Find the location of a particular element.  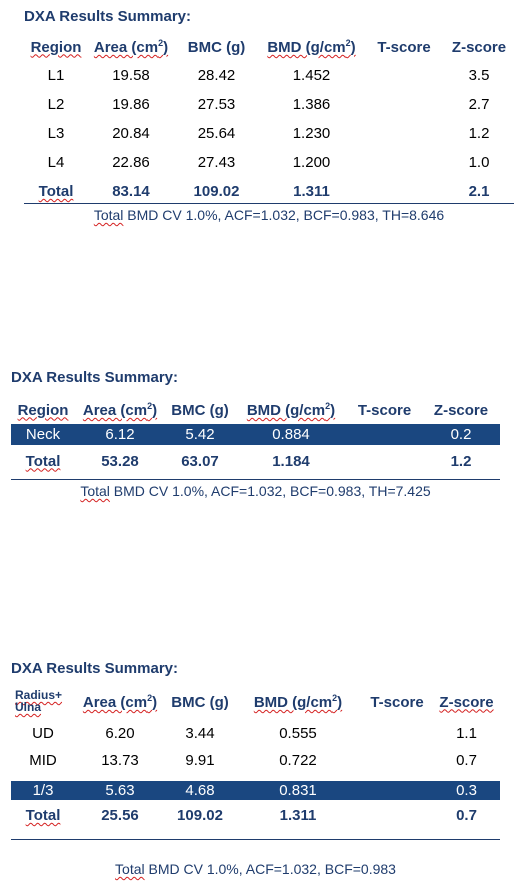

table-row-total: Total 53.28 63.07 1.184 1.2 is located at coordinates (255, 461).